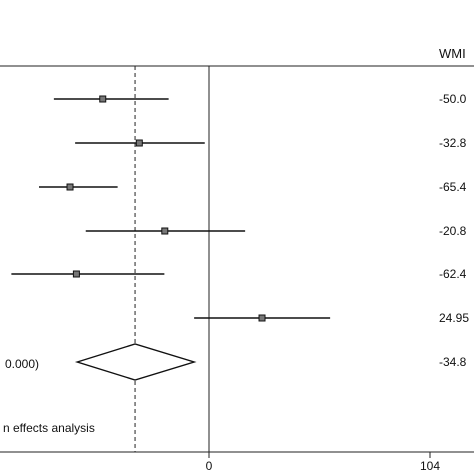 Image resolution: width=474 pixels, height=474 pixels. What do you see at coordinates (452, 53) in the screenshot?
I see `column-header: WMI` at bounding box center [452, 53].